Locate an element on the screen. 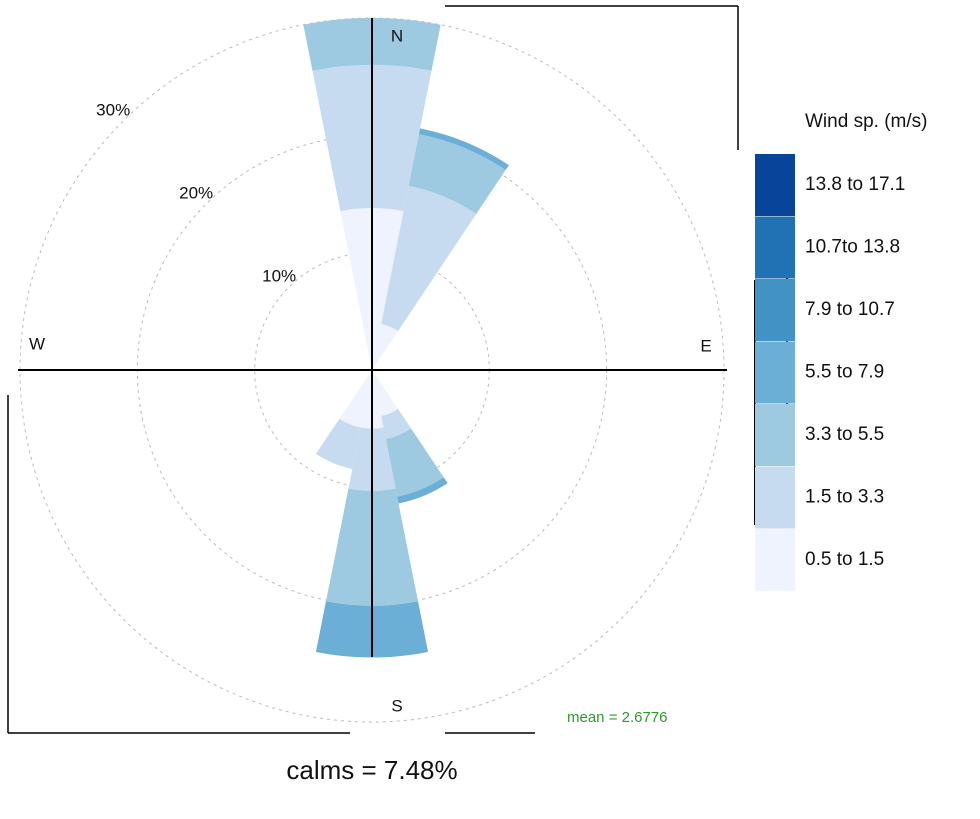 The image size is (980, 819). compass-label: S is located at coordinates (396, 705).